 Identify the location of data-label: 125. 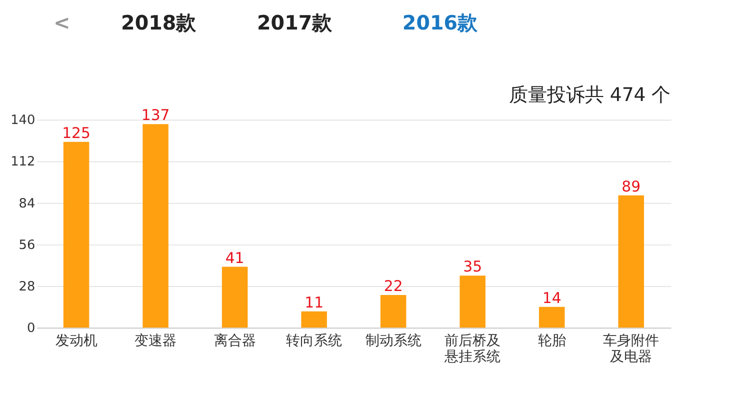
(76, 133).